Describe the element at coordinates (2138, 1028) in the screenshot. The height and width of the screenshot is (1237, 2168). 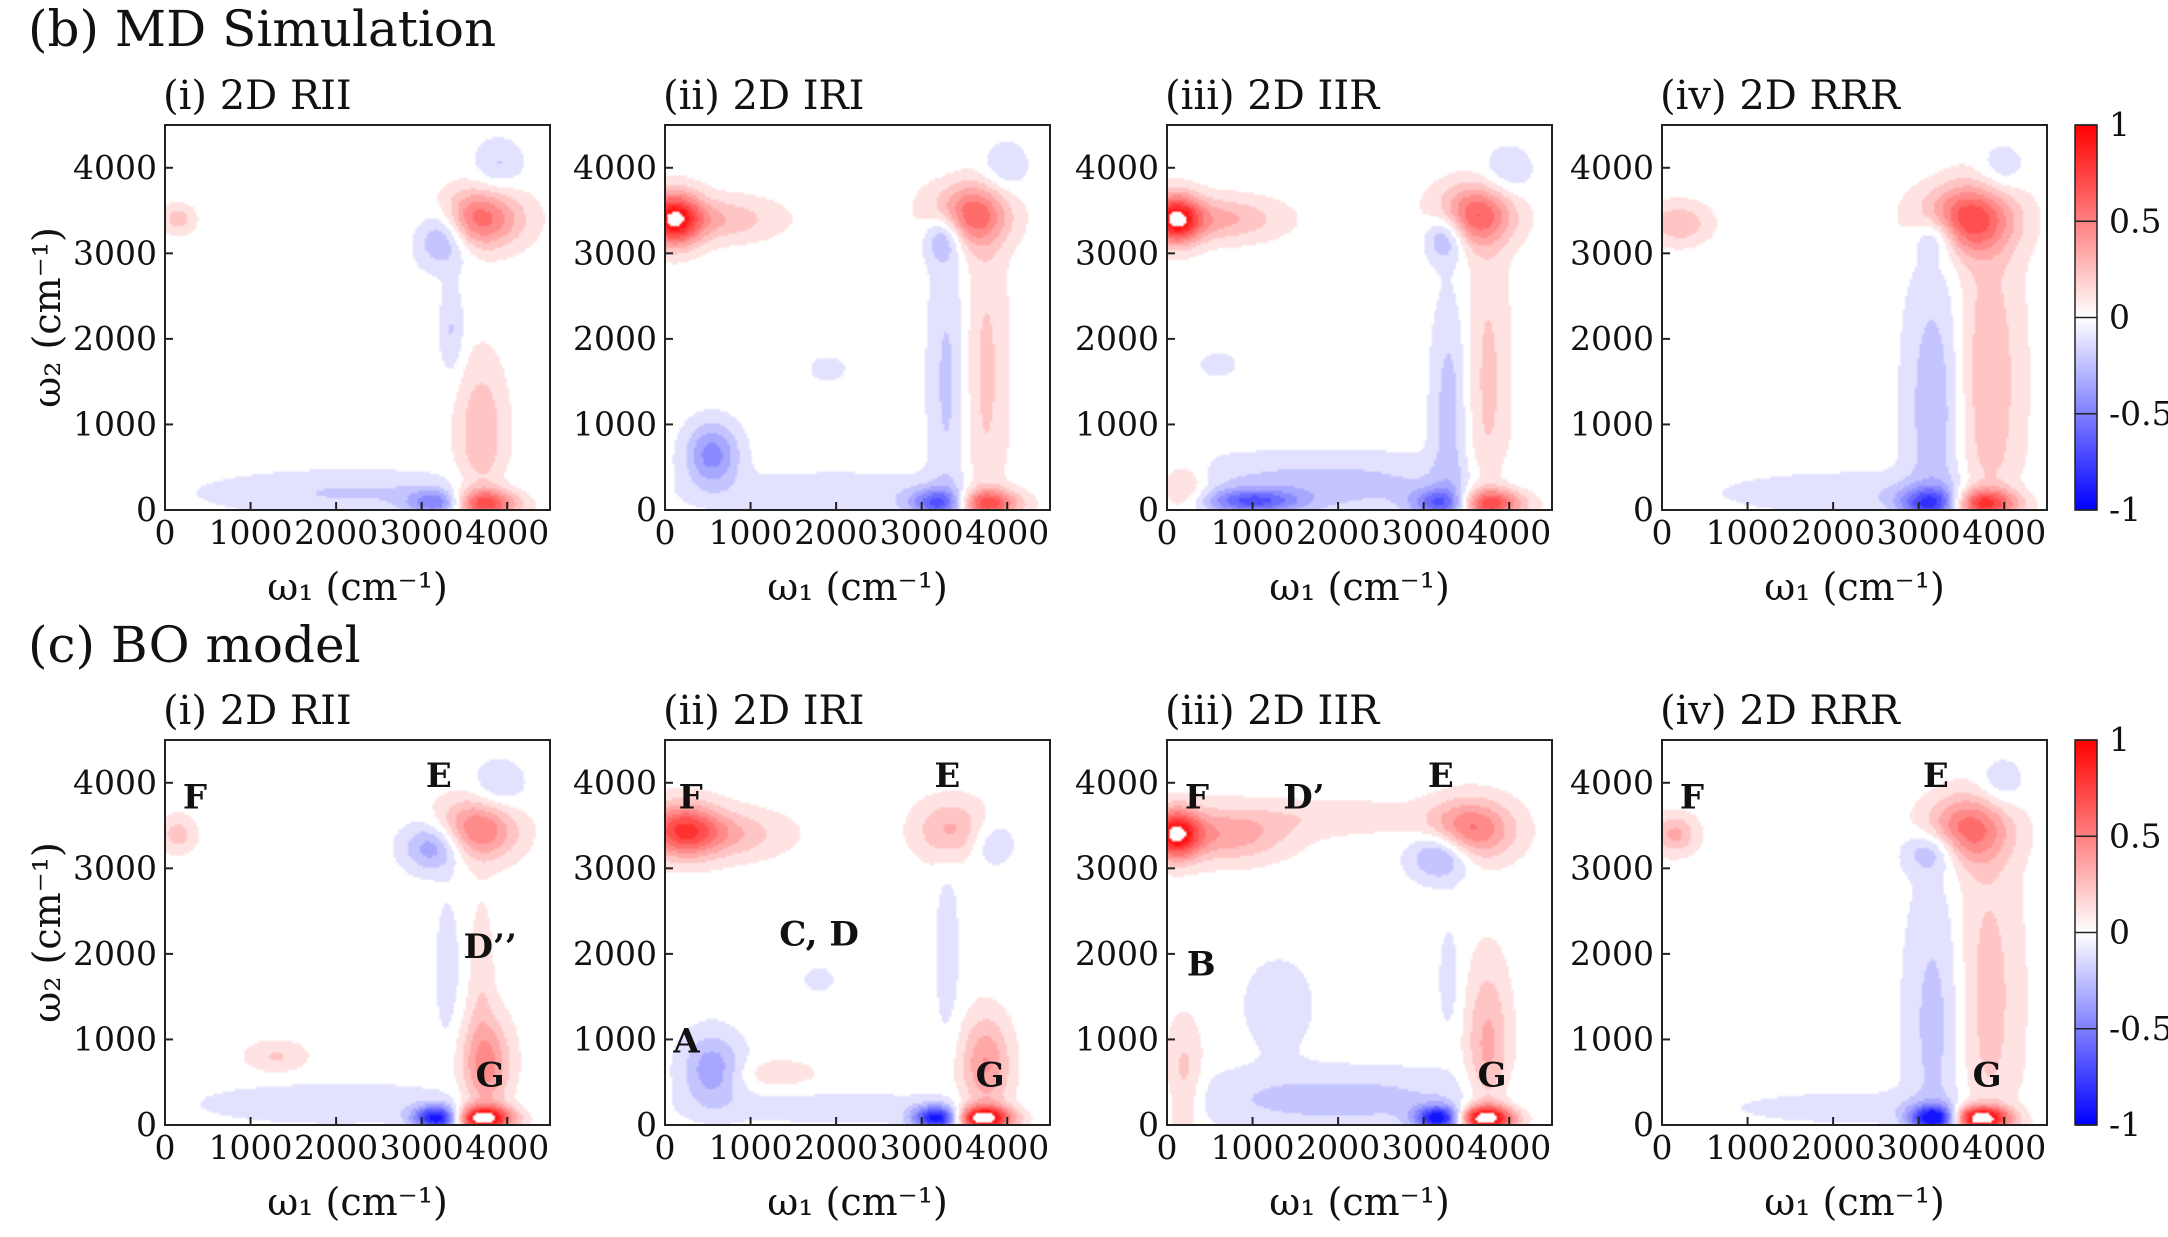
I see `colorbar-tick-label: -0.5` at that location.